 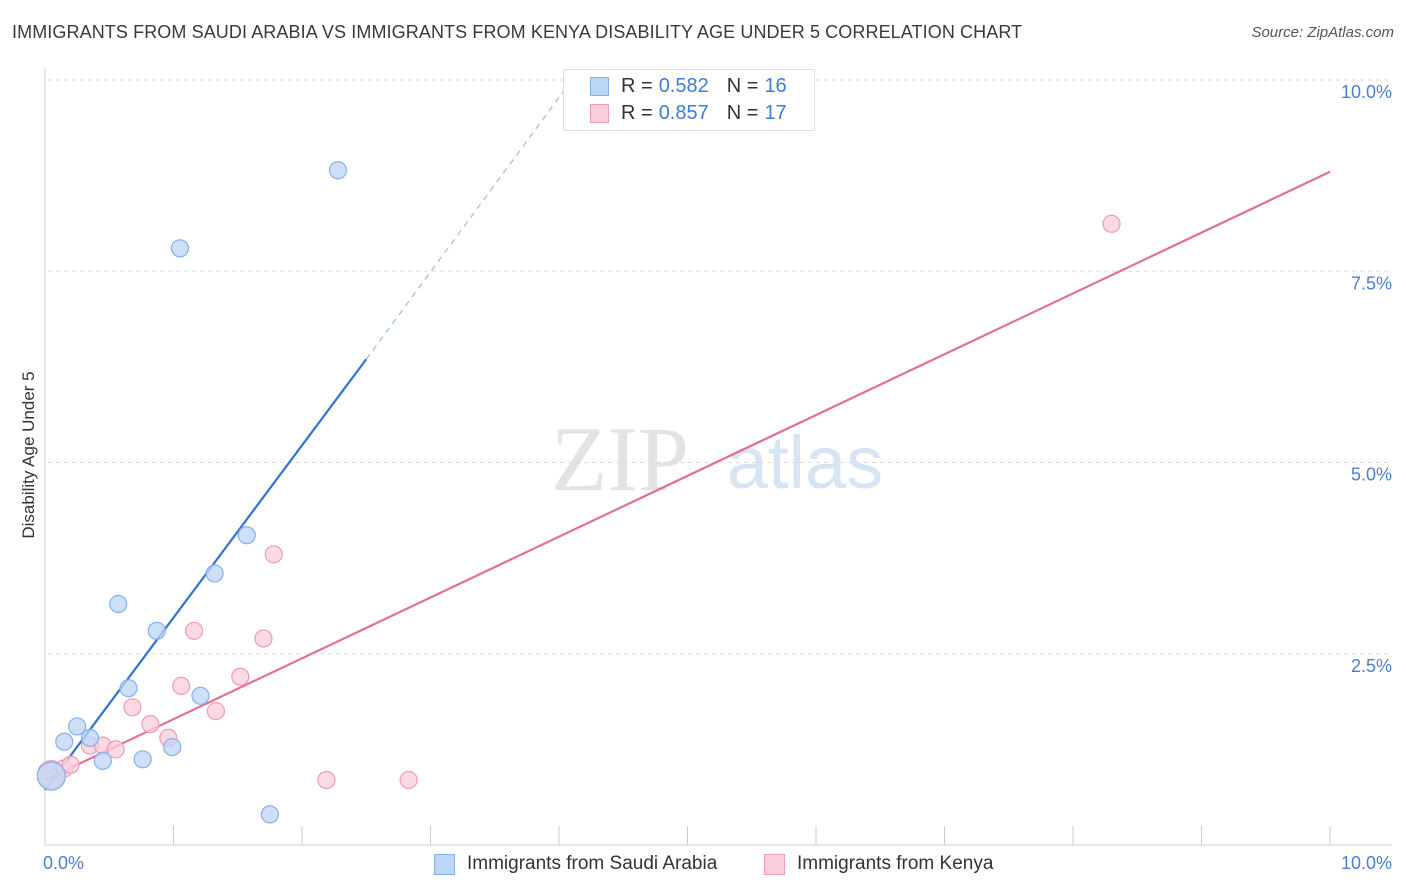 I want to click on n-value-kenya: 17, so click(x=775, y=112).